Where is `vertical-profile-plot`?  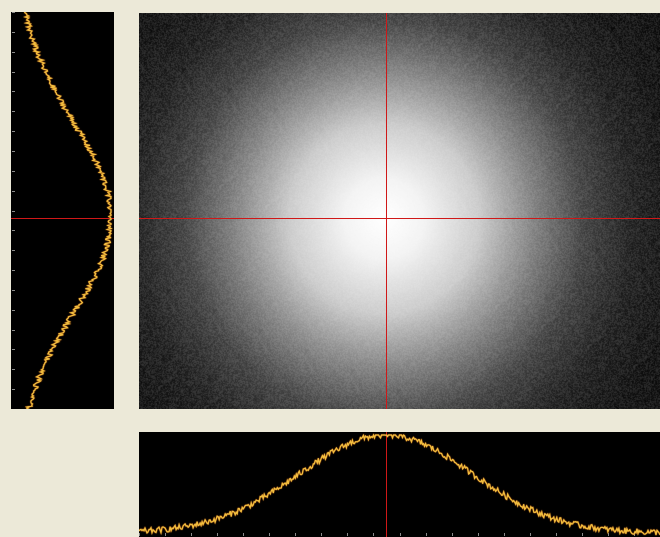
vertical-profile-plot is located at coordinates (62, 210).